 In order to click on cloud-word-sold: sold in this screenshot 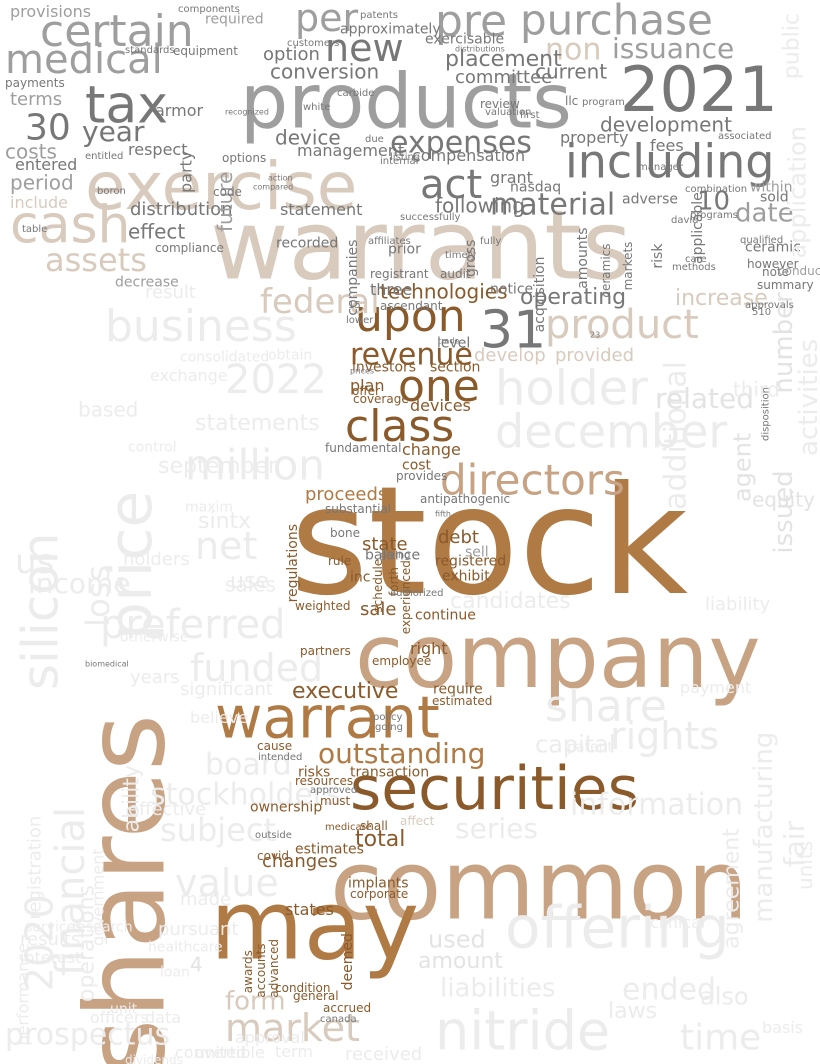, I will do `click(774, 197)`.